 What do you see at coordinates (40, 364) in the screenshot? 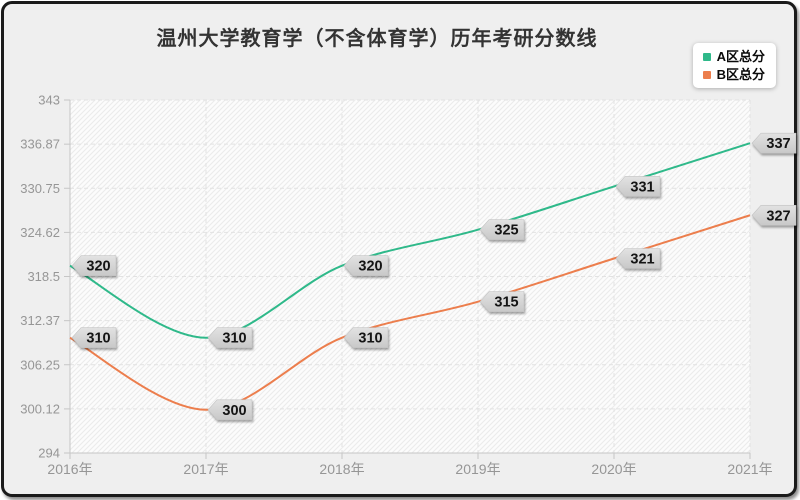
I see `y-tick-label: 306.25` at bounding box center [40, 364].